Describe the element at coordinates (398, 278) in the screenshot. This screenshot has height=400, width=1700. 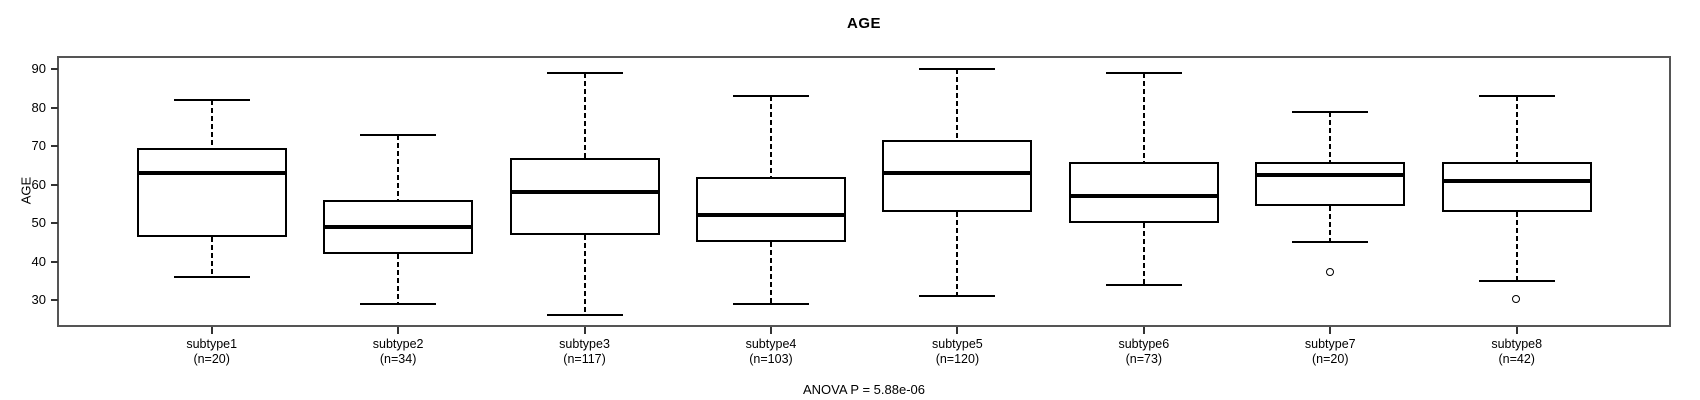
I see `subtype2-lower-whisker` at that location.